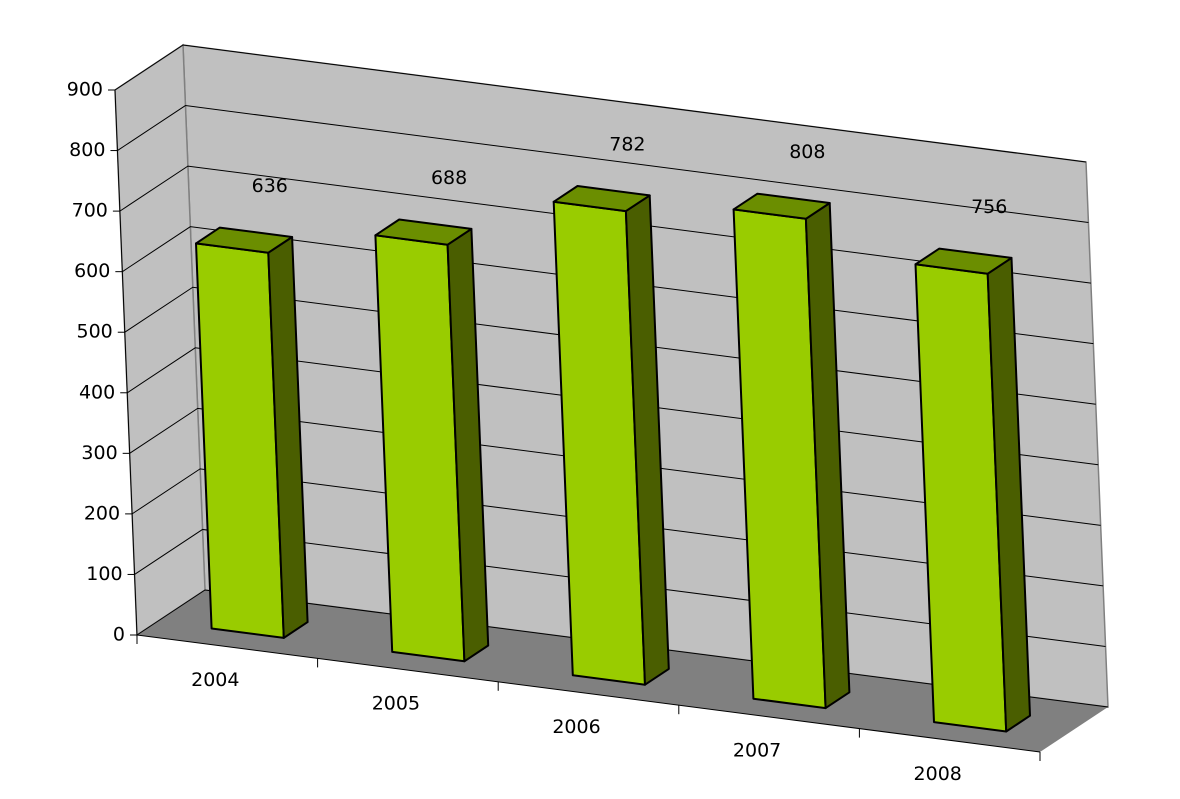  Describe the element at coordinates (270, 186) in the screenshot. I see `value-label: 636` at that location.